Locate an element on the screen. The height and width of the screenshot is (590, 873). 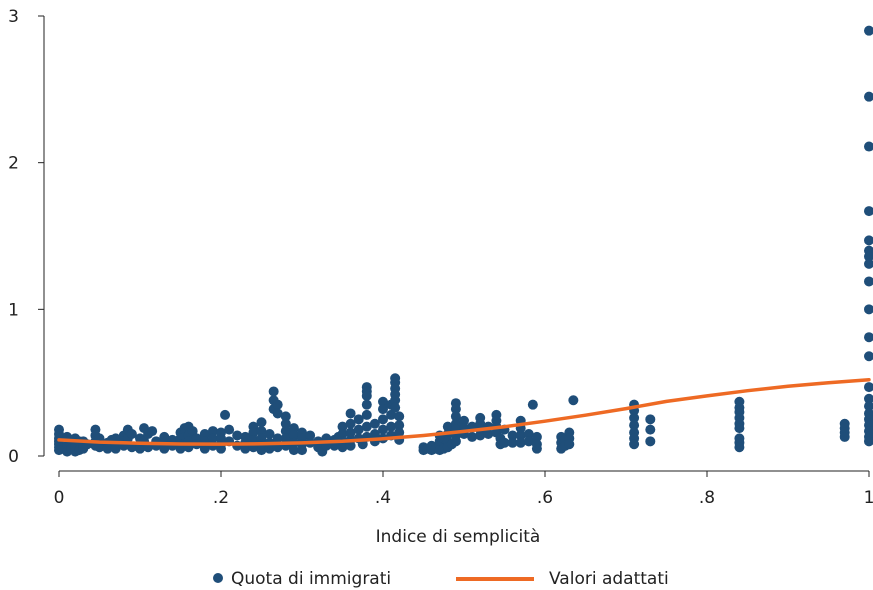
x-tick-label: .2 is located at coordinates (221, 498).